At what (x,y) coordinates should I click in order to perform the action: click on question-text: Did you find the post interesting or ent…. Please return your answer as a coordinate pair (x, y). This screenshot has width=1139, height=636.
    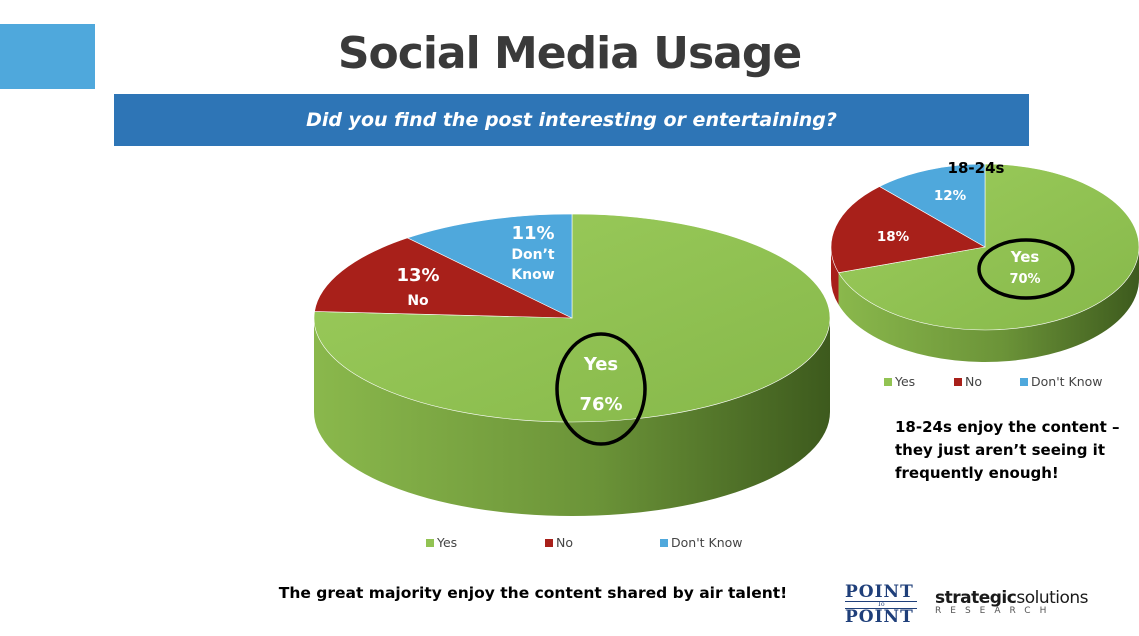
    Looking at the image, I should click on (571, 120).